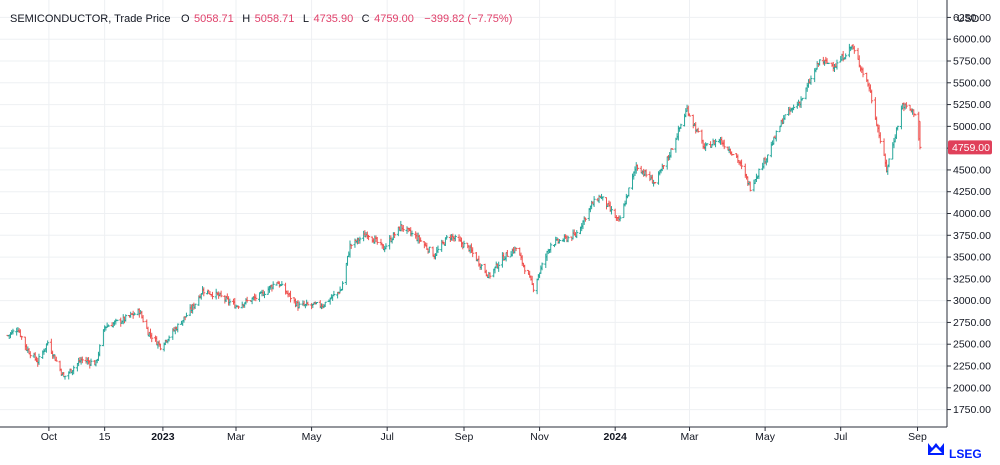  I want to click on price-tick-label: 4000.00, so click(972, 214).